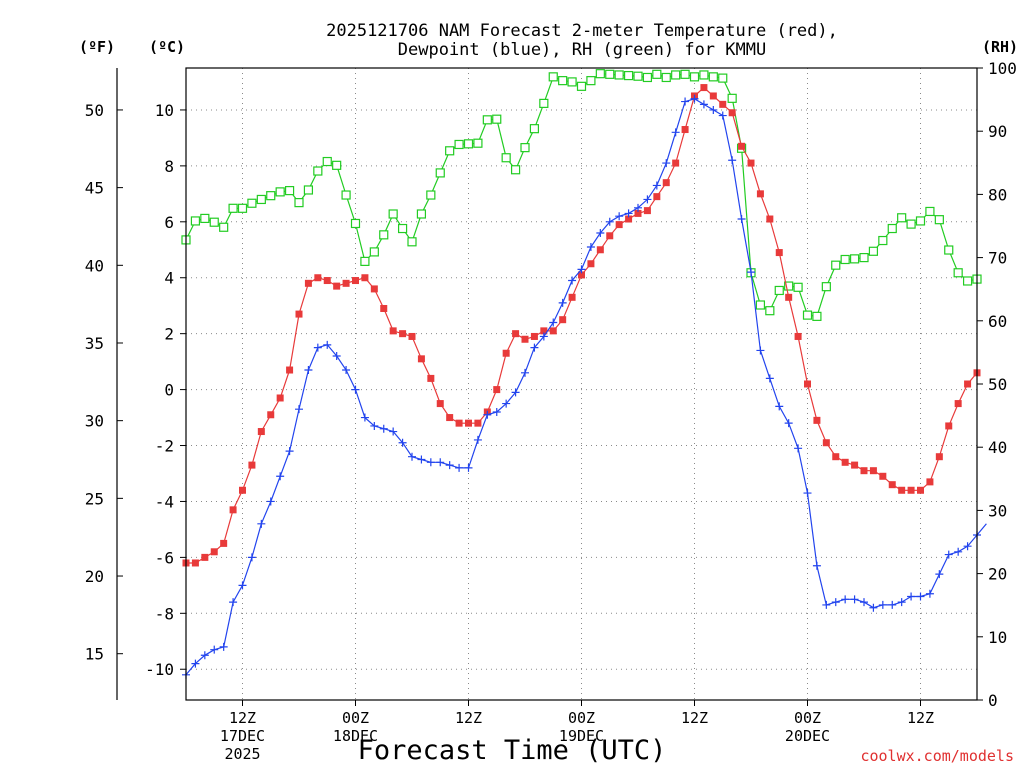 The image size is (1024, 768). Describe the element at coordinates (512, 750) in the screenshot. I see `x-axis-label: Forecast Time (UTC)` at that location.